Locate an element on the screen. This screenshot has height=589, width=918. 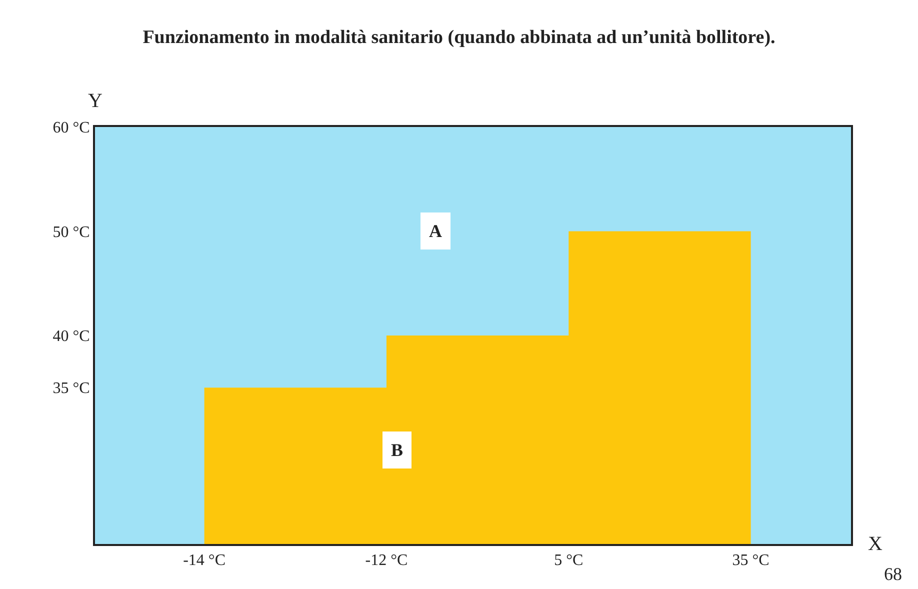
x-axis-title: X is located at coordinates (875, 544).